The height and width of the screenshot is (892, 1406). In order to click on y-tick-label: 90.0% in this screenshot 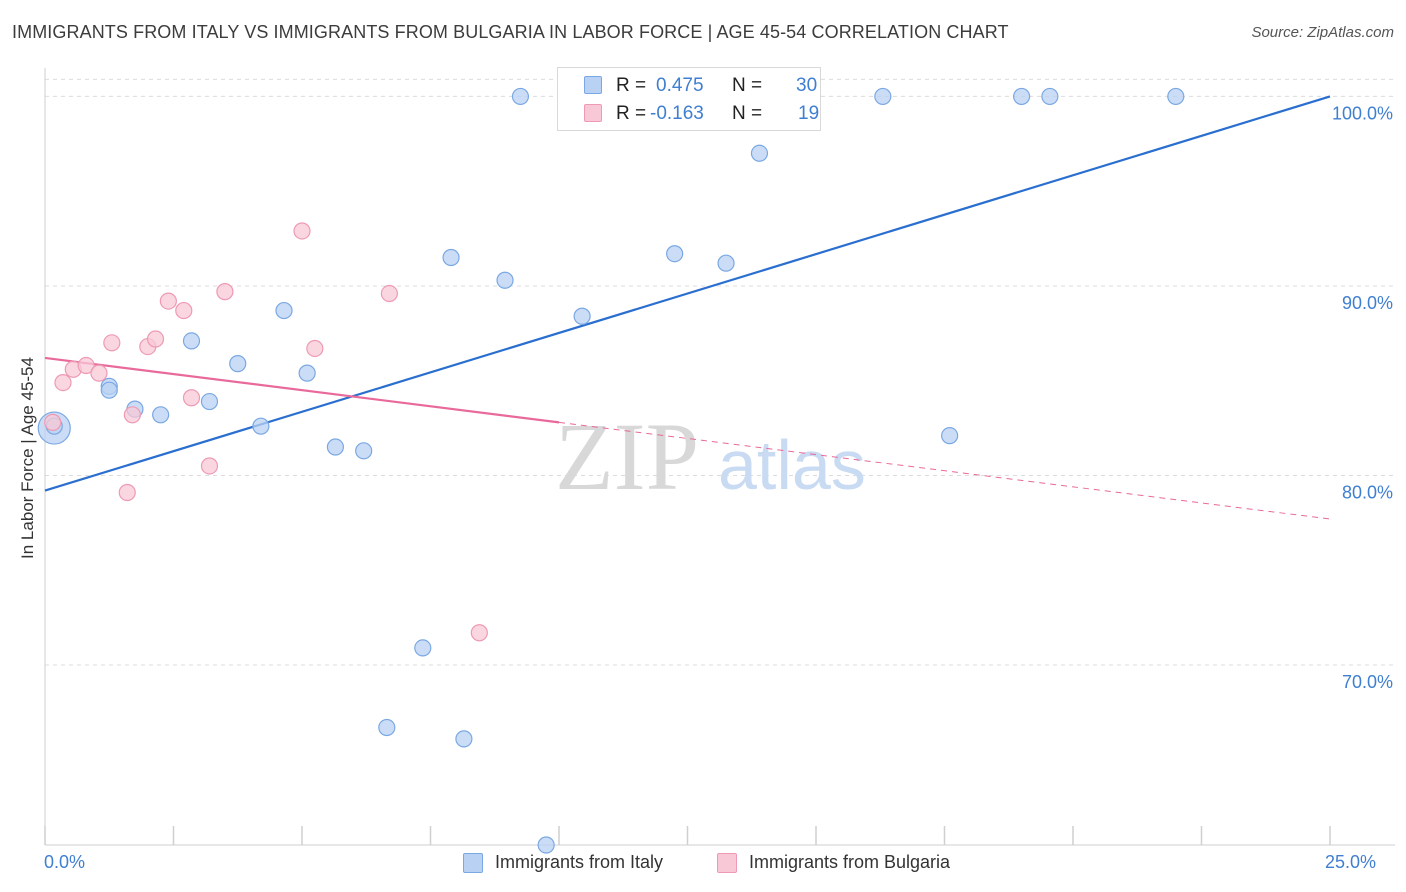, I will do `click(1367, 303)`.